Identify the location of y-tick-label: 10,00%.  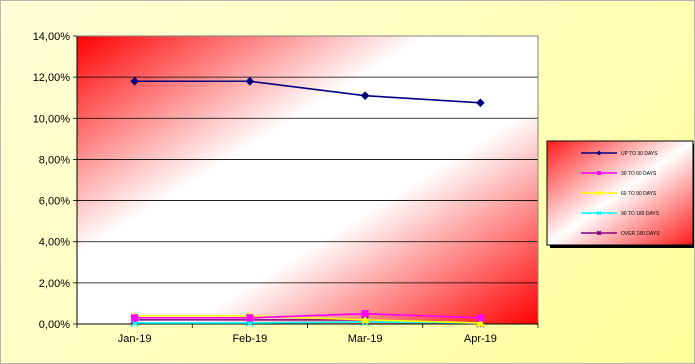
(52, 119).